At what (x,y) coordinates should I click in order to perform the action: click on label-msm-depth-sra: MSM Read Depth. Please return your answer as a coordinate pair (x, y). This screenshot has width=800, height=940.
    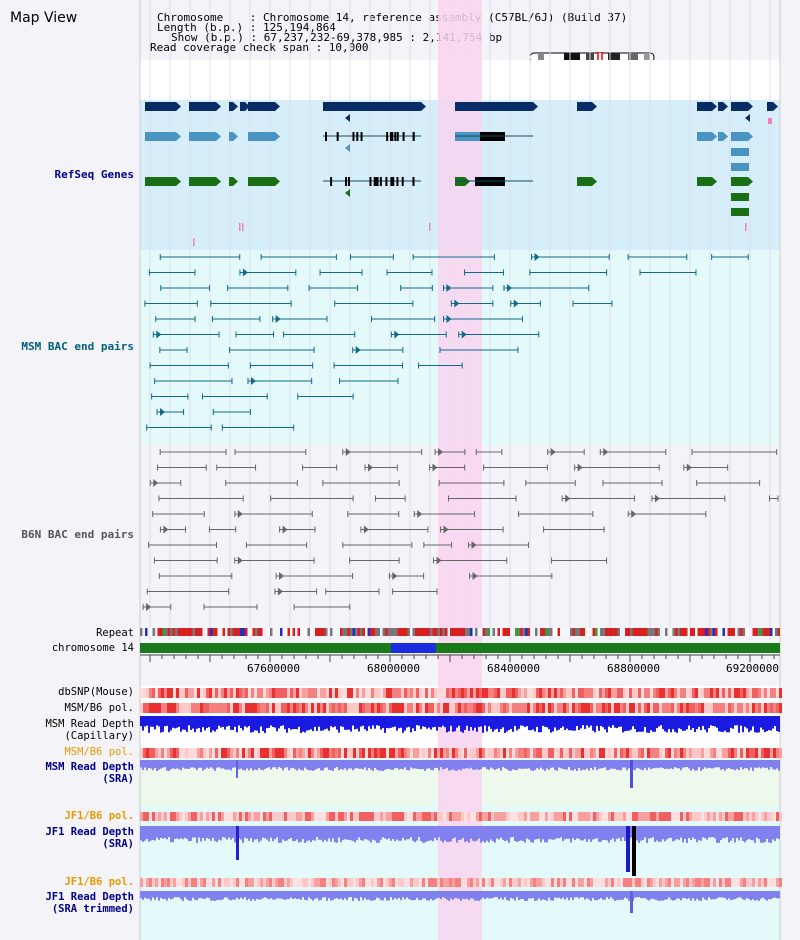
    Looking at the image, I should click on (89, 767).